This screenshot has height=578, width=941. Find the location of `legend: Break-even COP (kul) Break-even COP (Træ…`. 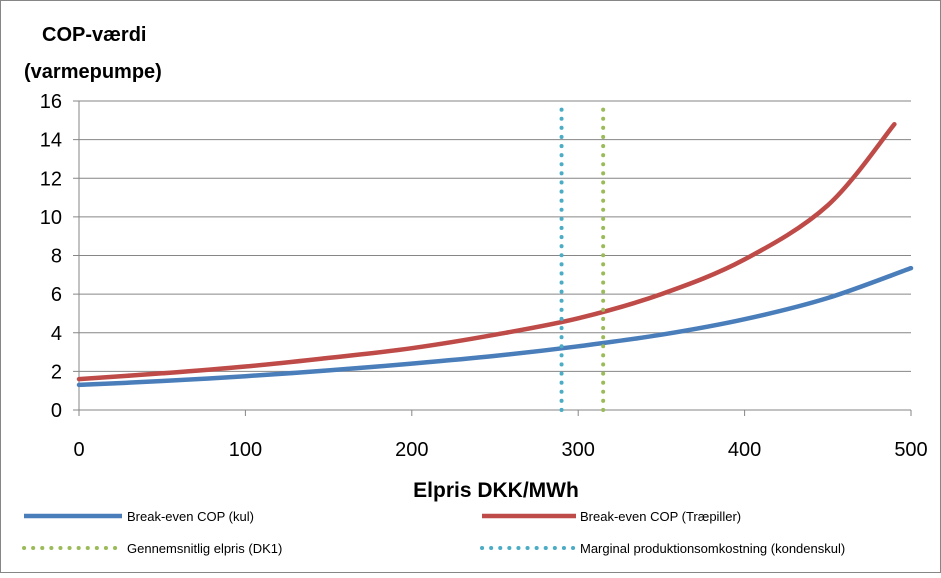

legend: Break-even COP (kul) Break-even COP (Træ… is located at coordinates (433, 532).